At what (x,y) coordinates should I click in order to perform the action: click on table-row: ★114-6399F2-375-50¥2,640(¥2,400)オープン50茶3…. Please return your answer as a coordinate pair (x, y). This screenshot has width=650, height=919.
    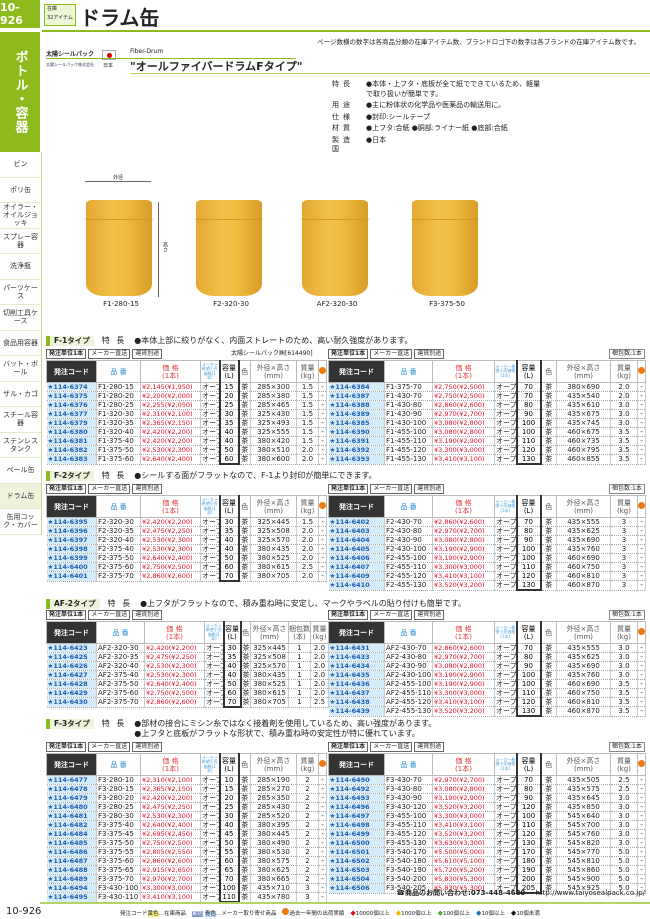
    Looking at the image, I should click on (186, 558).